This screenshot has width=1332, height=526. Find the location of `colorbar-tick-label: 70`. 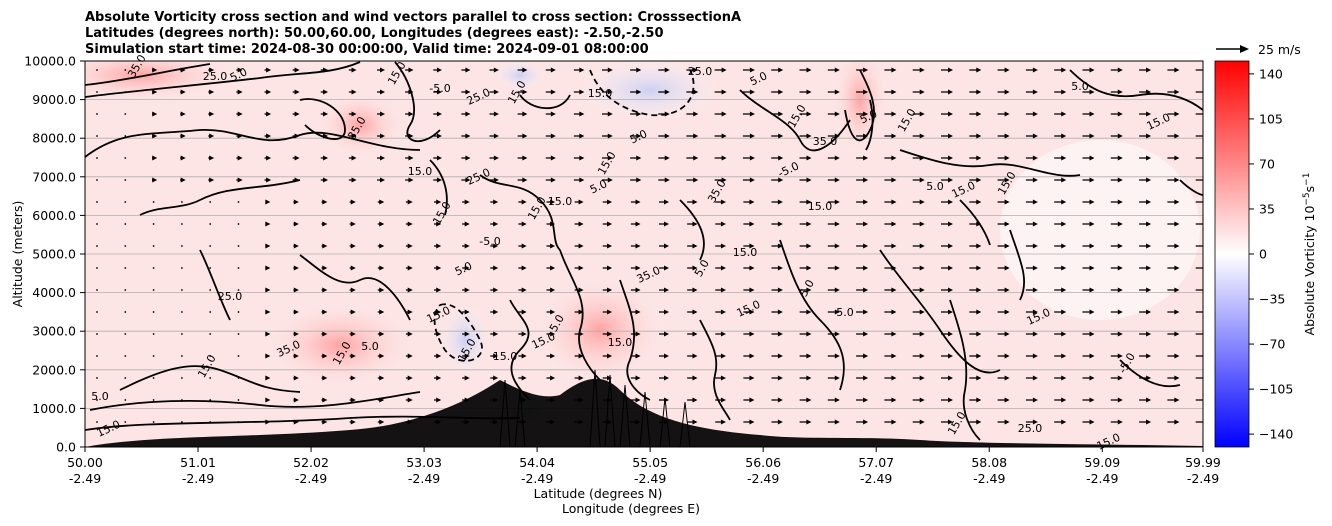

colorbar-tick-label: 70 is located at coordinates (1267, 163).